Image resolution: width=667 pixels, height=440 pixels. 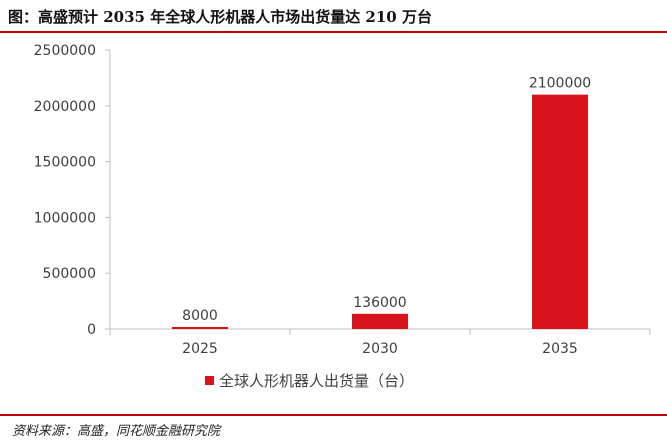 I want to click on y-tick-label: 500000, so click(x=69, y=274).